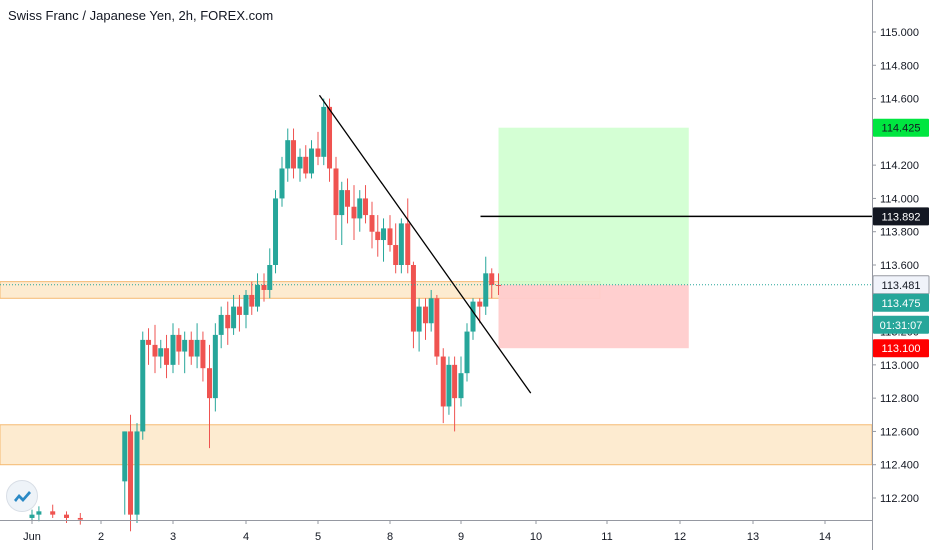  Describe the element at coordinates (390, 537) in the screenshot. I see `time-tick-label: 8` at that location.